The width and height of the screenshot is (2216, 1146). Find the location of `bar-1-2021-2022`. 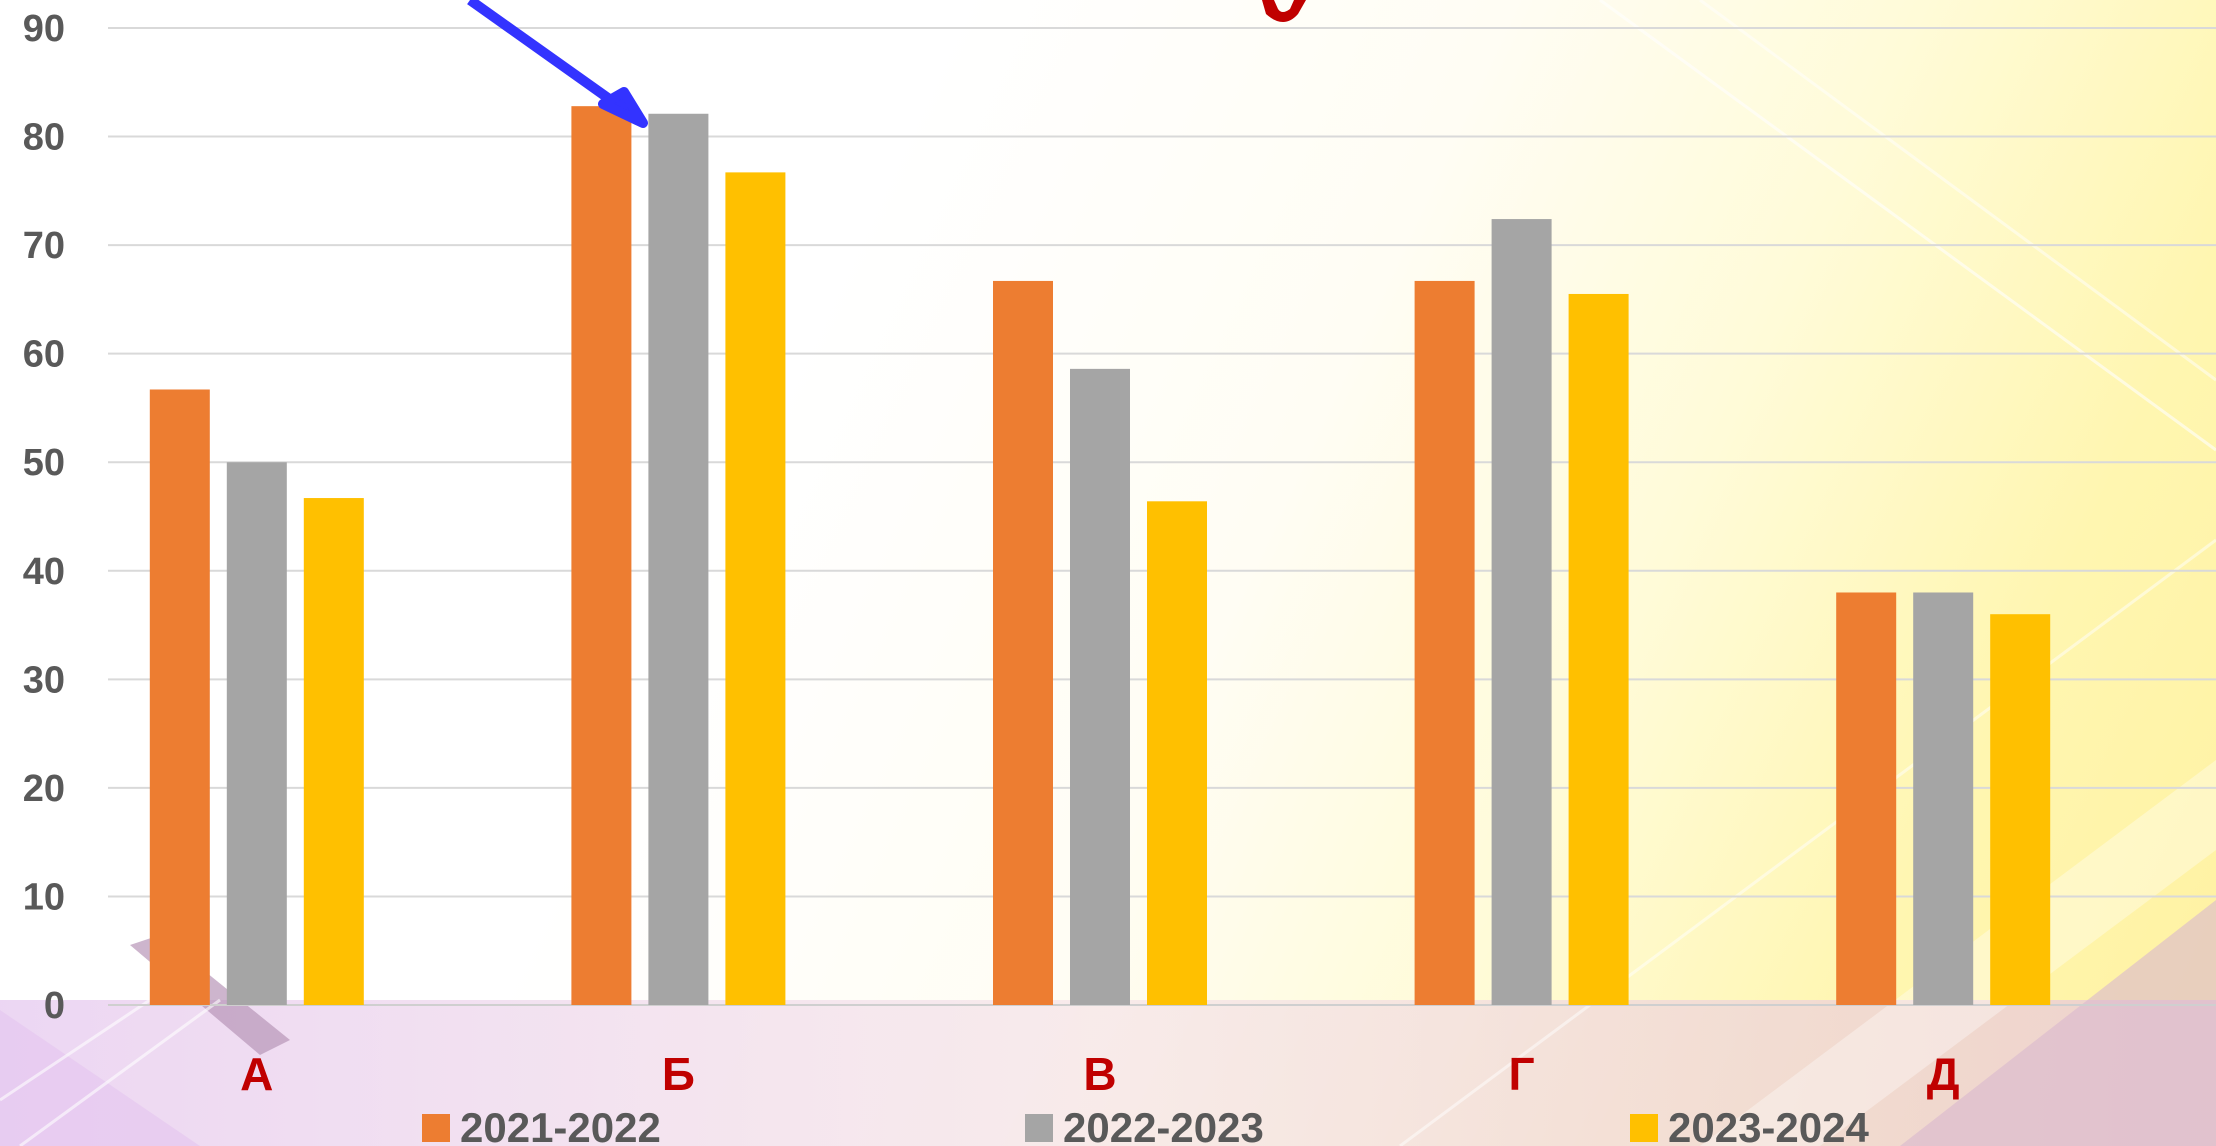

bar-1-2021-2022 is located at coordinates (179, 697).